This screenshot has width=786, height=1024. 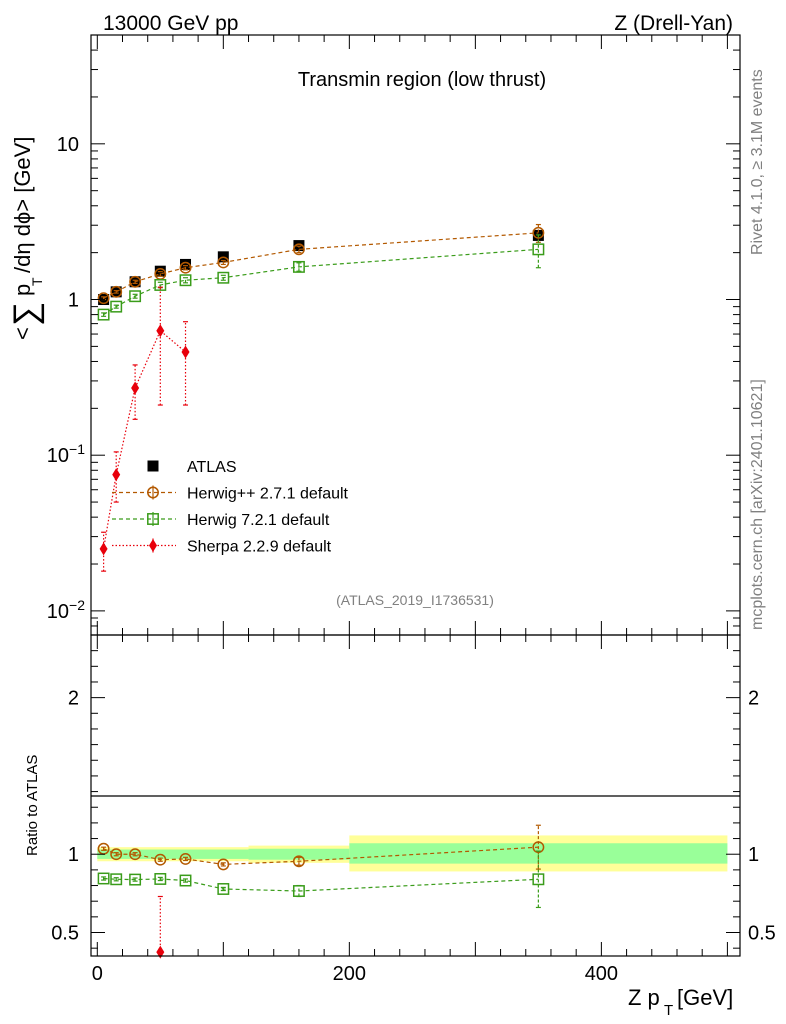 I want to click on ratio-y-tick-label-left: 1, so click(x=73, y=855).